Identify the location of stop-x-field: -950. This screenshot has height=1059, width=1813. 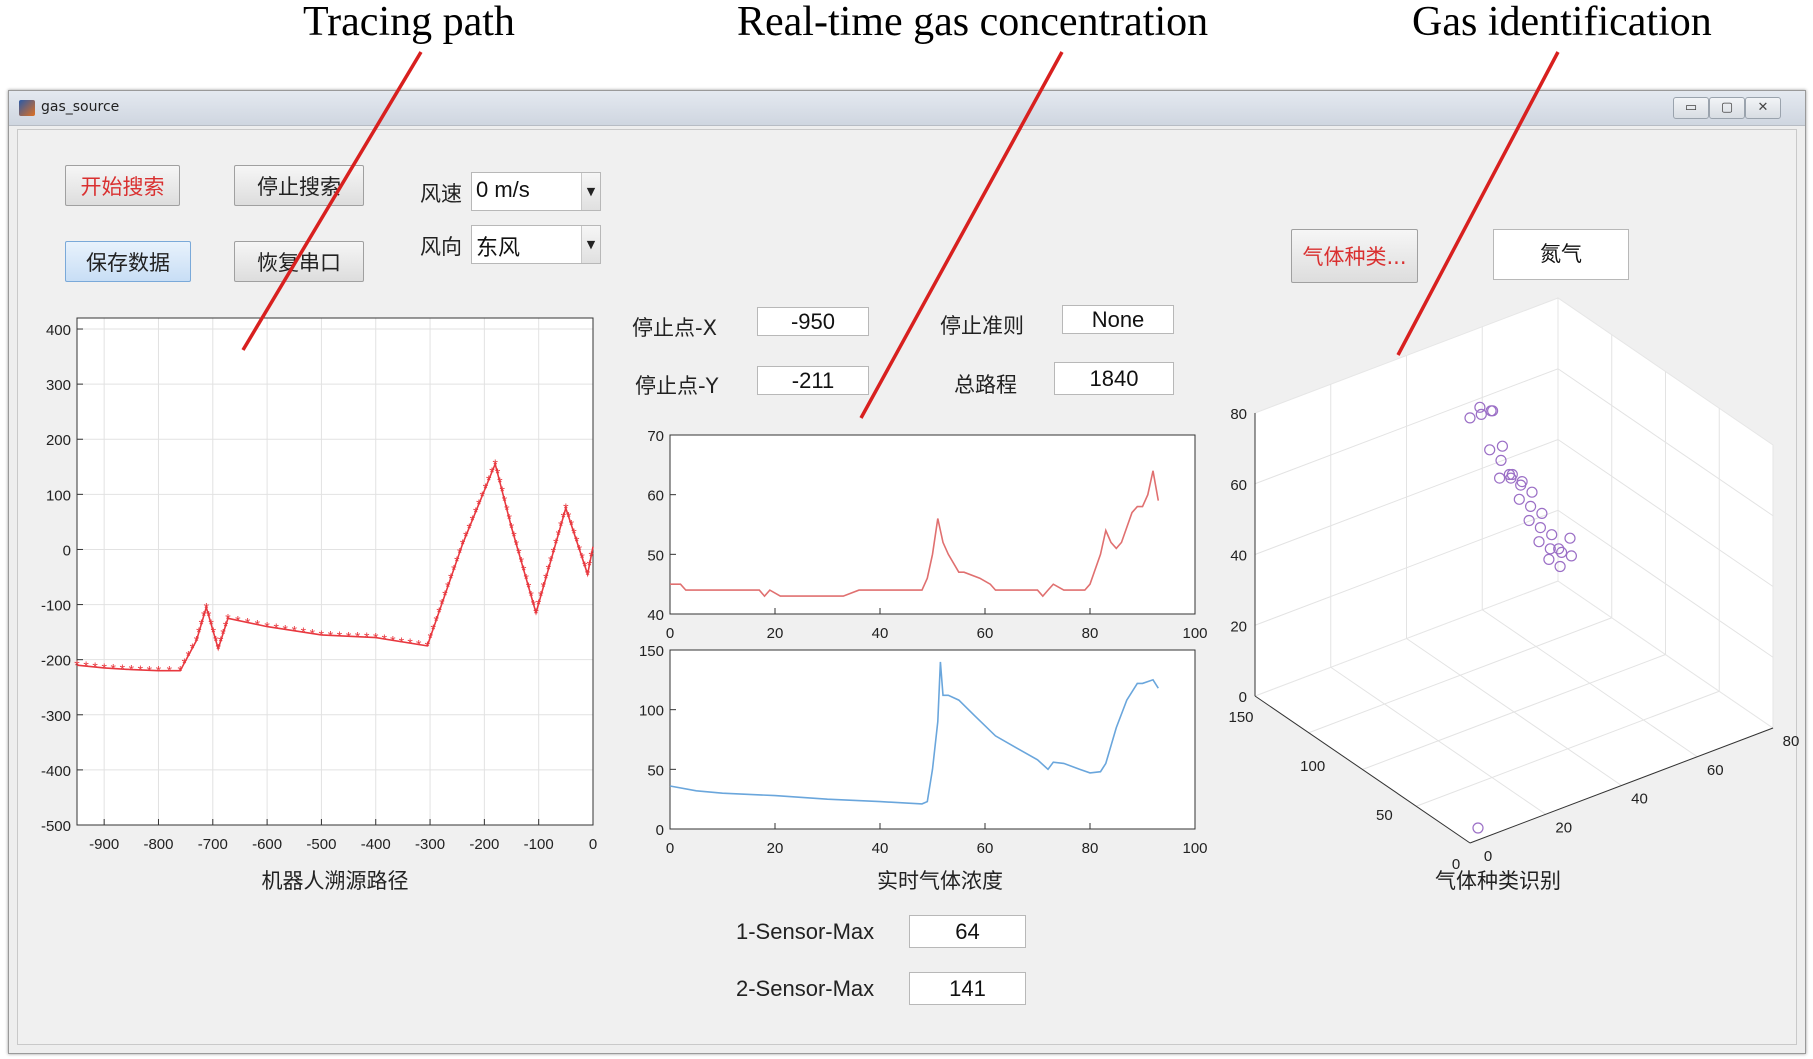
(813, 321).